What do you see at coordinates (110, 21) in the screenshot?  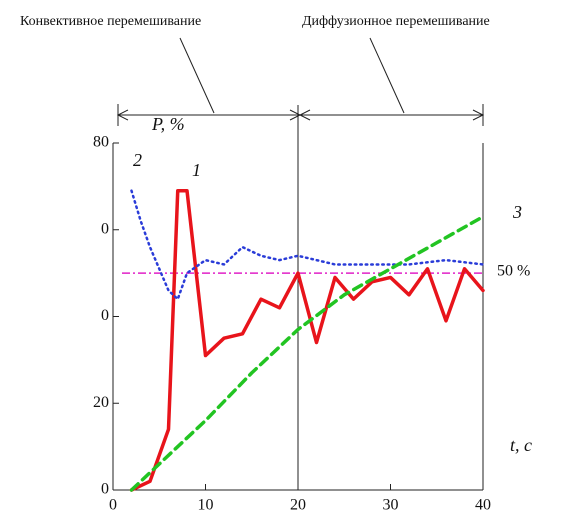 I see `convective-label: Конвективное перемешивание` at bounding box center [110, 21].